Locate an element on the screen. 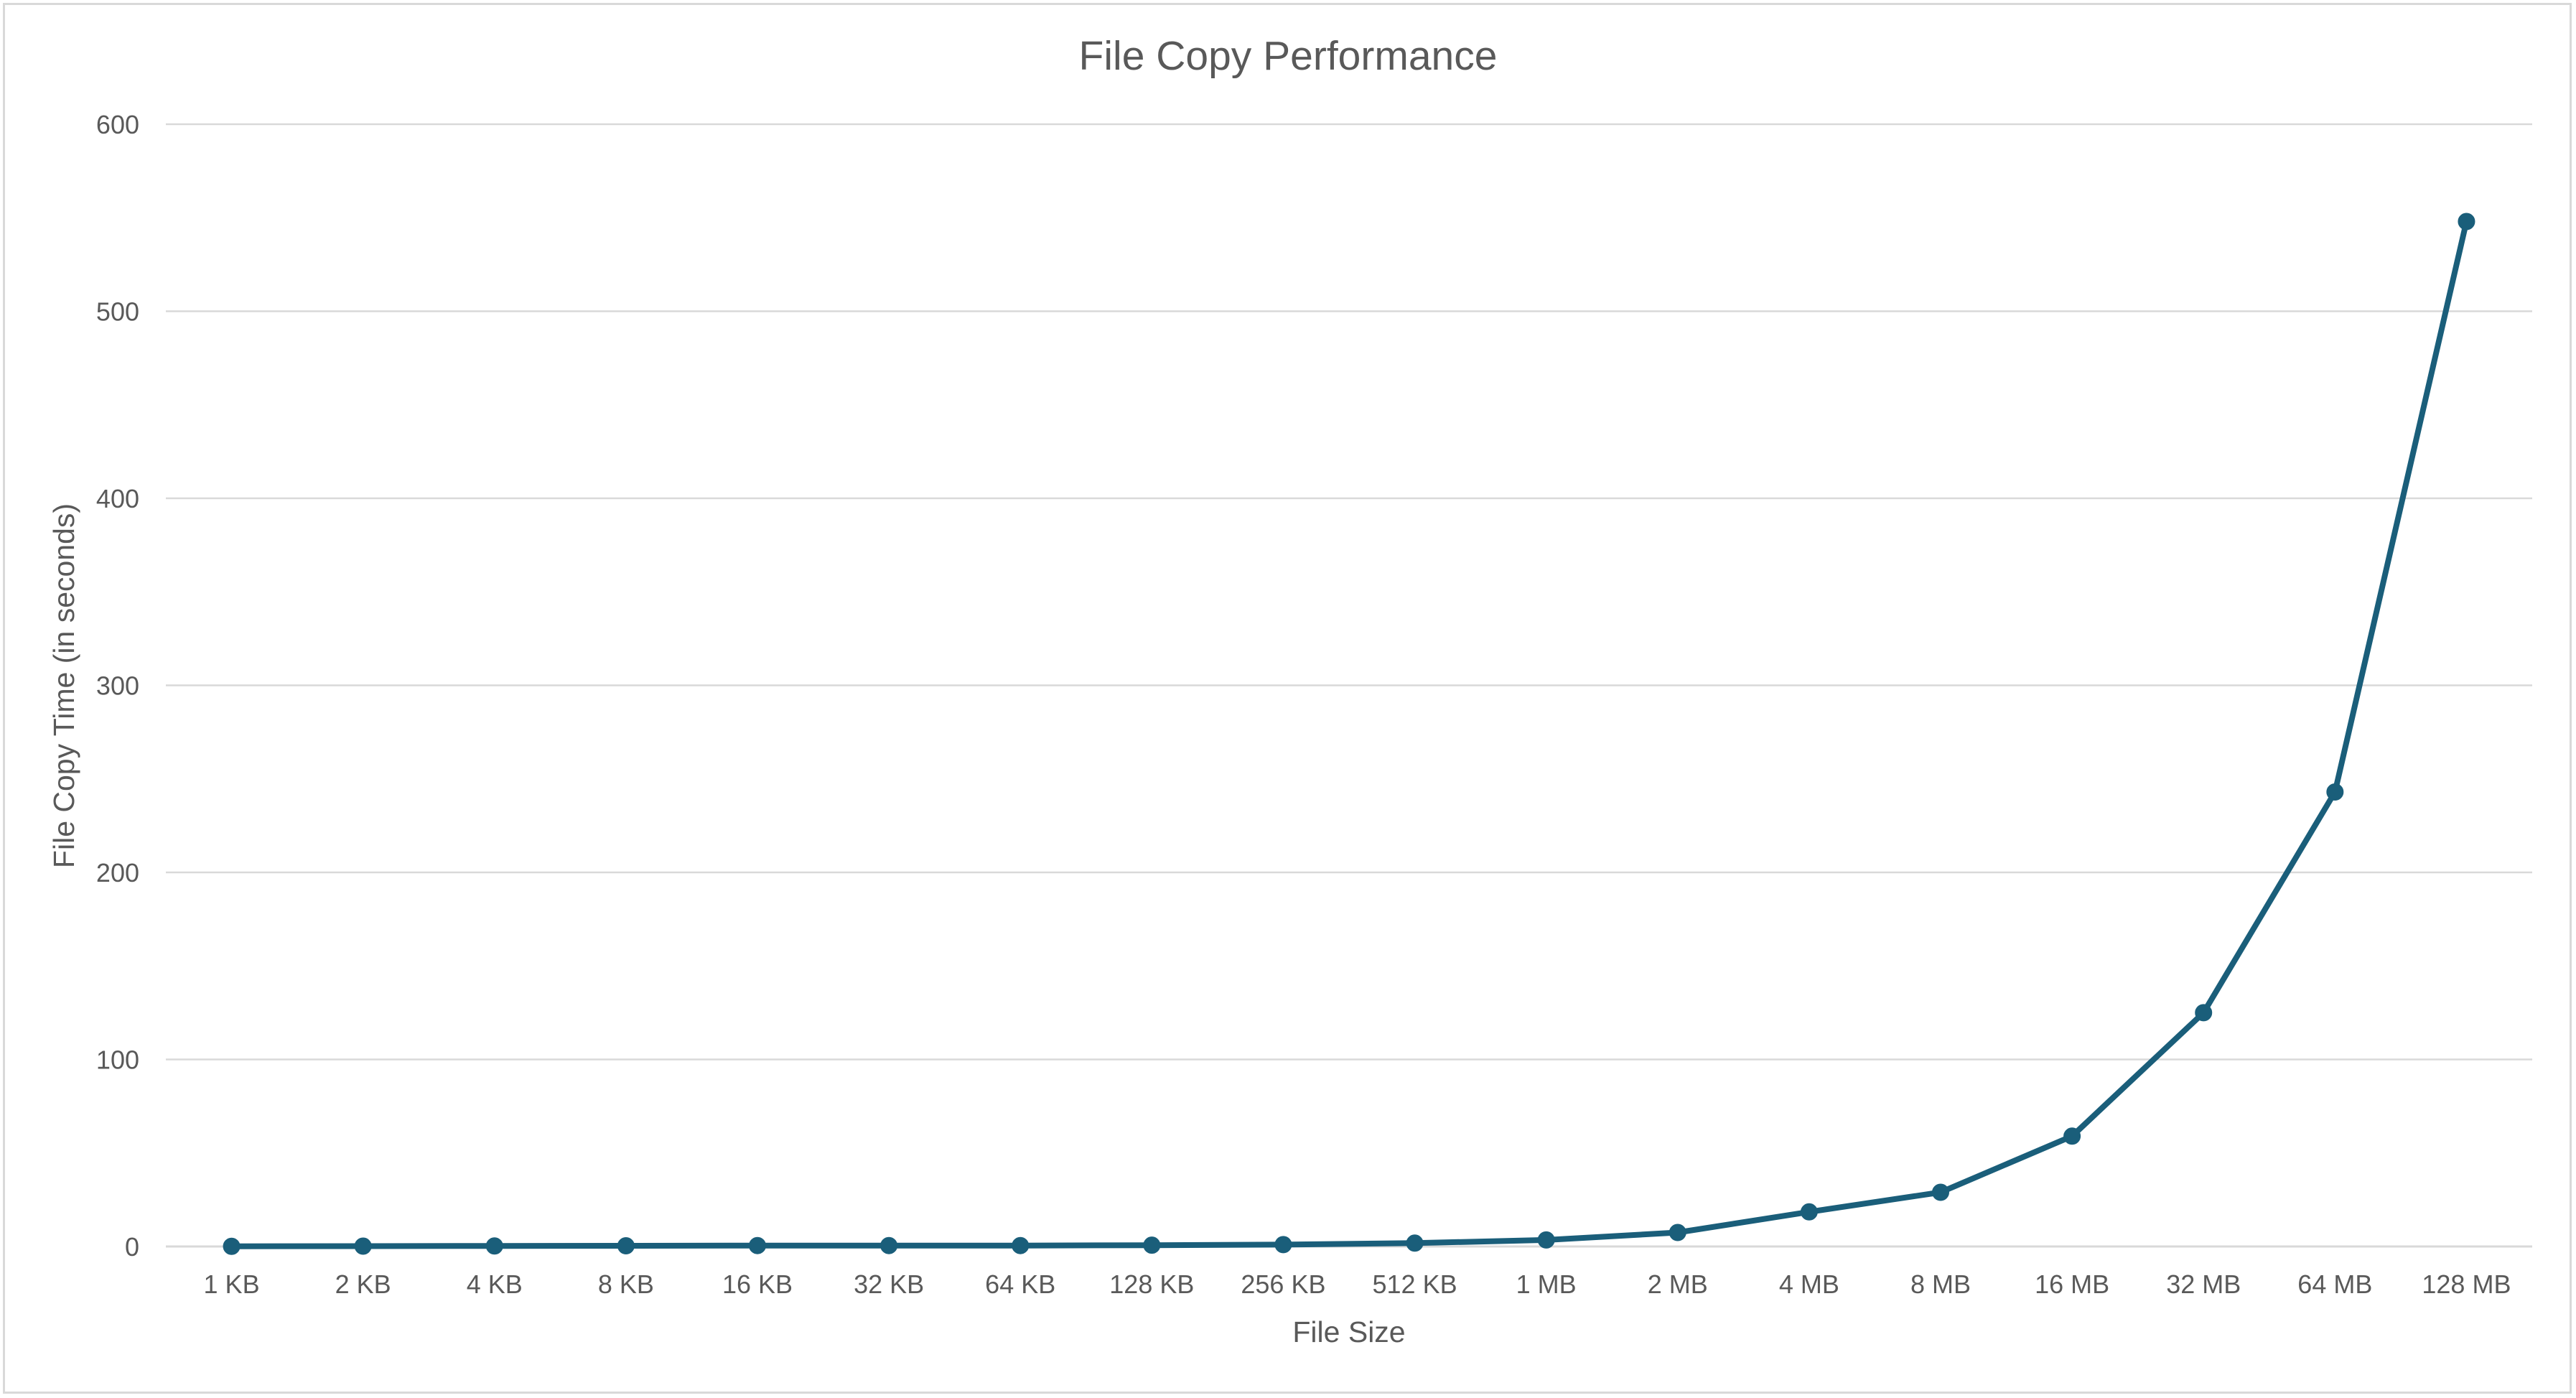 This screenshot has width=2576, height=1398. x-tick-label: 16 KB is located at coordinates (757, 1284).